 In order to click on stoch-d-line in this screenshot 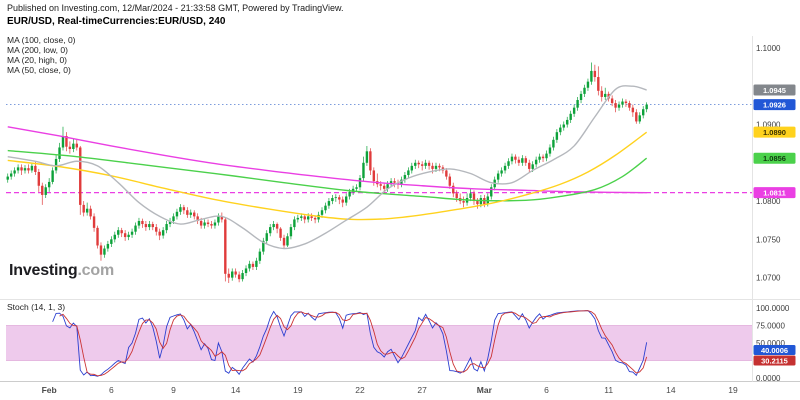, I will do `click(353, 343)`.